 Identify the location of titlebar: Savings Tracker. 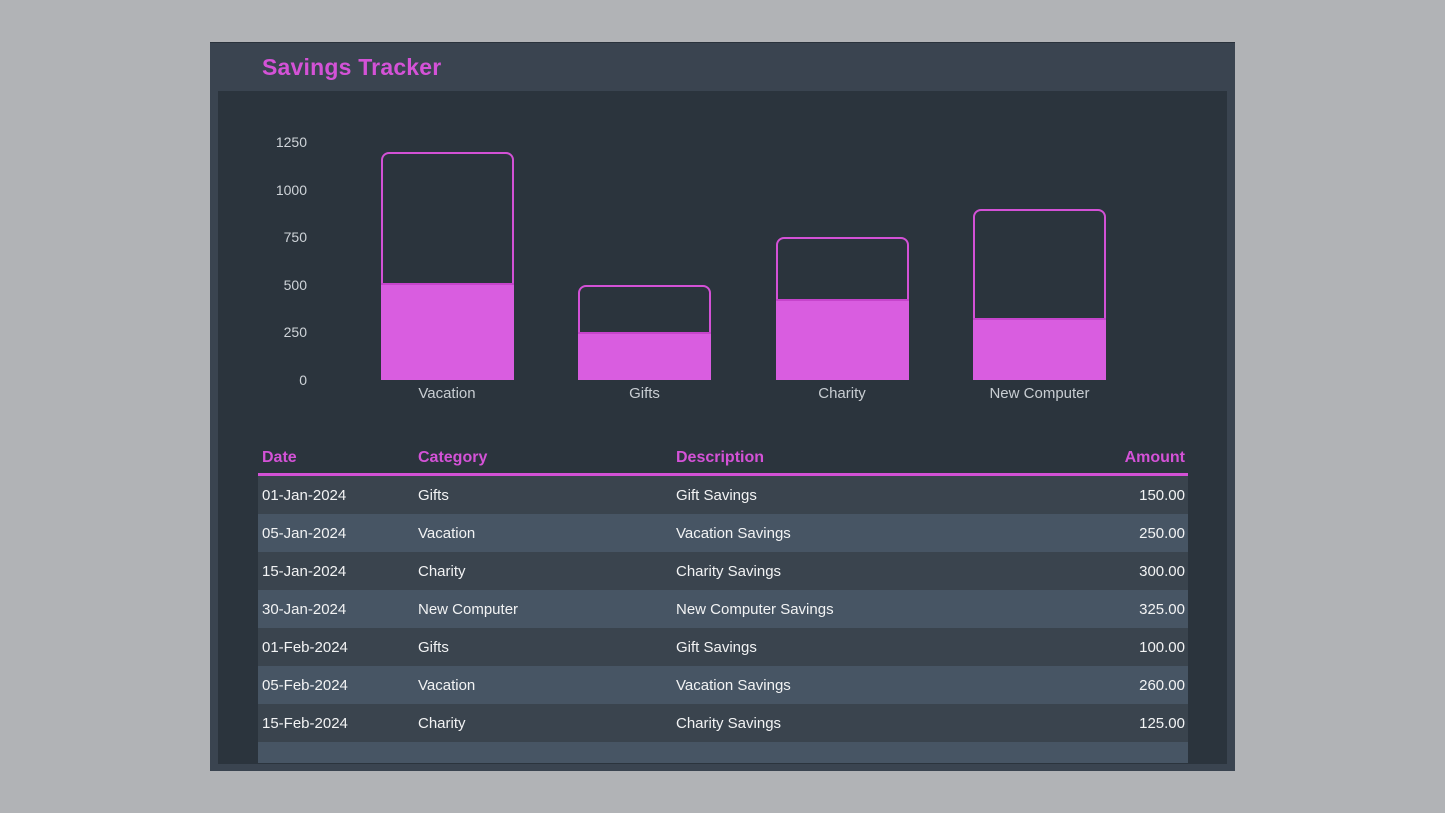
(722, 66).